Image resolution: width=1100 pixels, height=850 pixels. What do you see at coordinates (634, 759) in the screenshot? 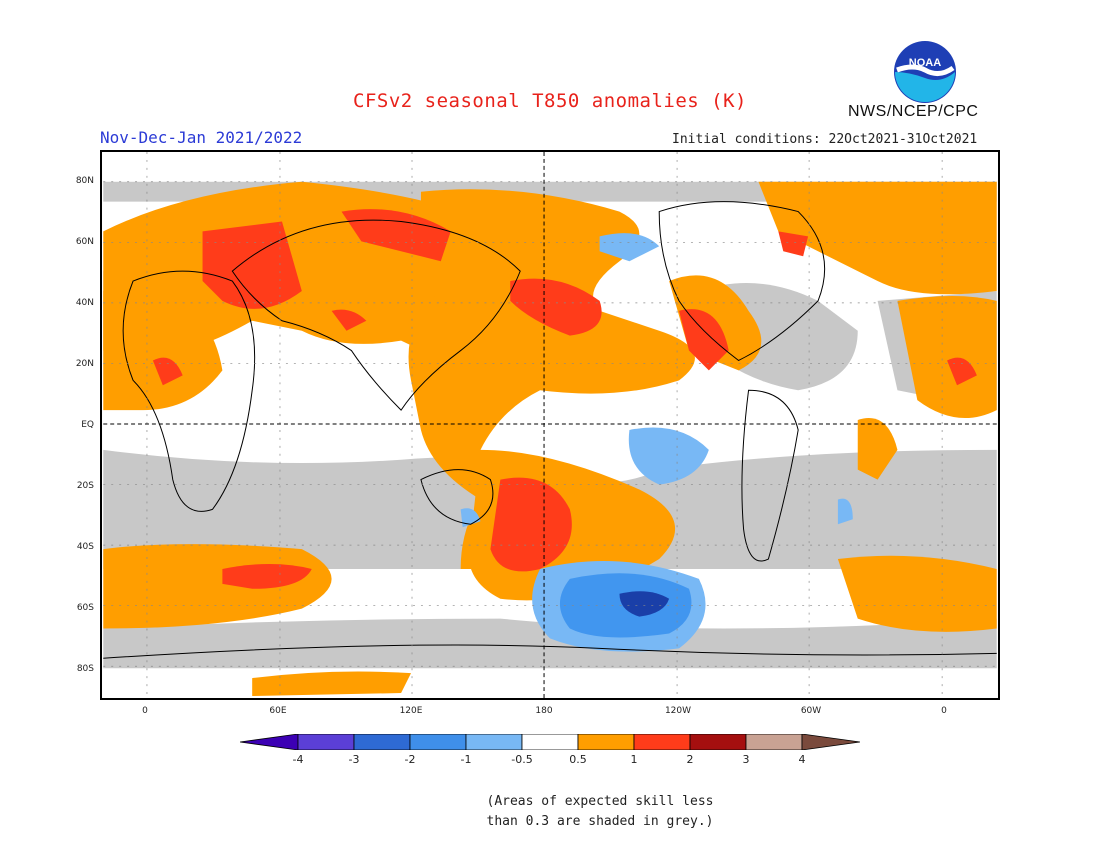
I see `colorbar-label: 1` at bounding box center [634, 759].